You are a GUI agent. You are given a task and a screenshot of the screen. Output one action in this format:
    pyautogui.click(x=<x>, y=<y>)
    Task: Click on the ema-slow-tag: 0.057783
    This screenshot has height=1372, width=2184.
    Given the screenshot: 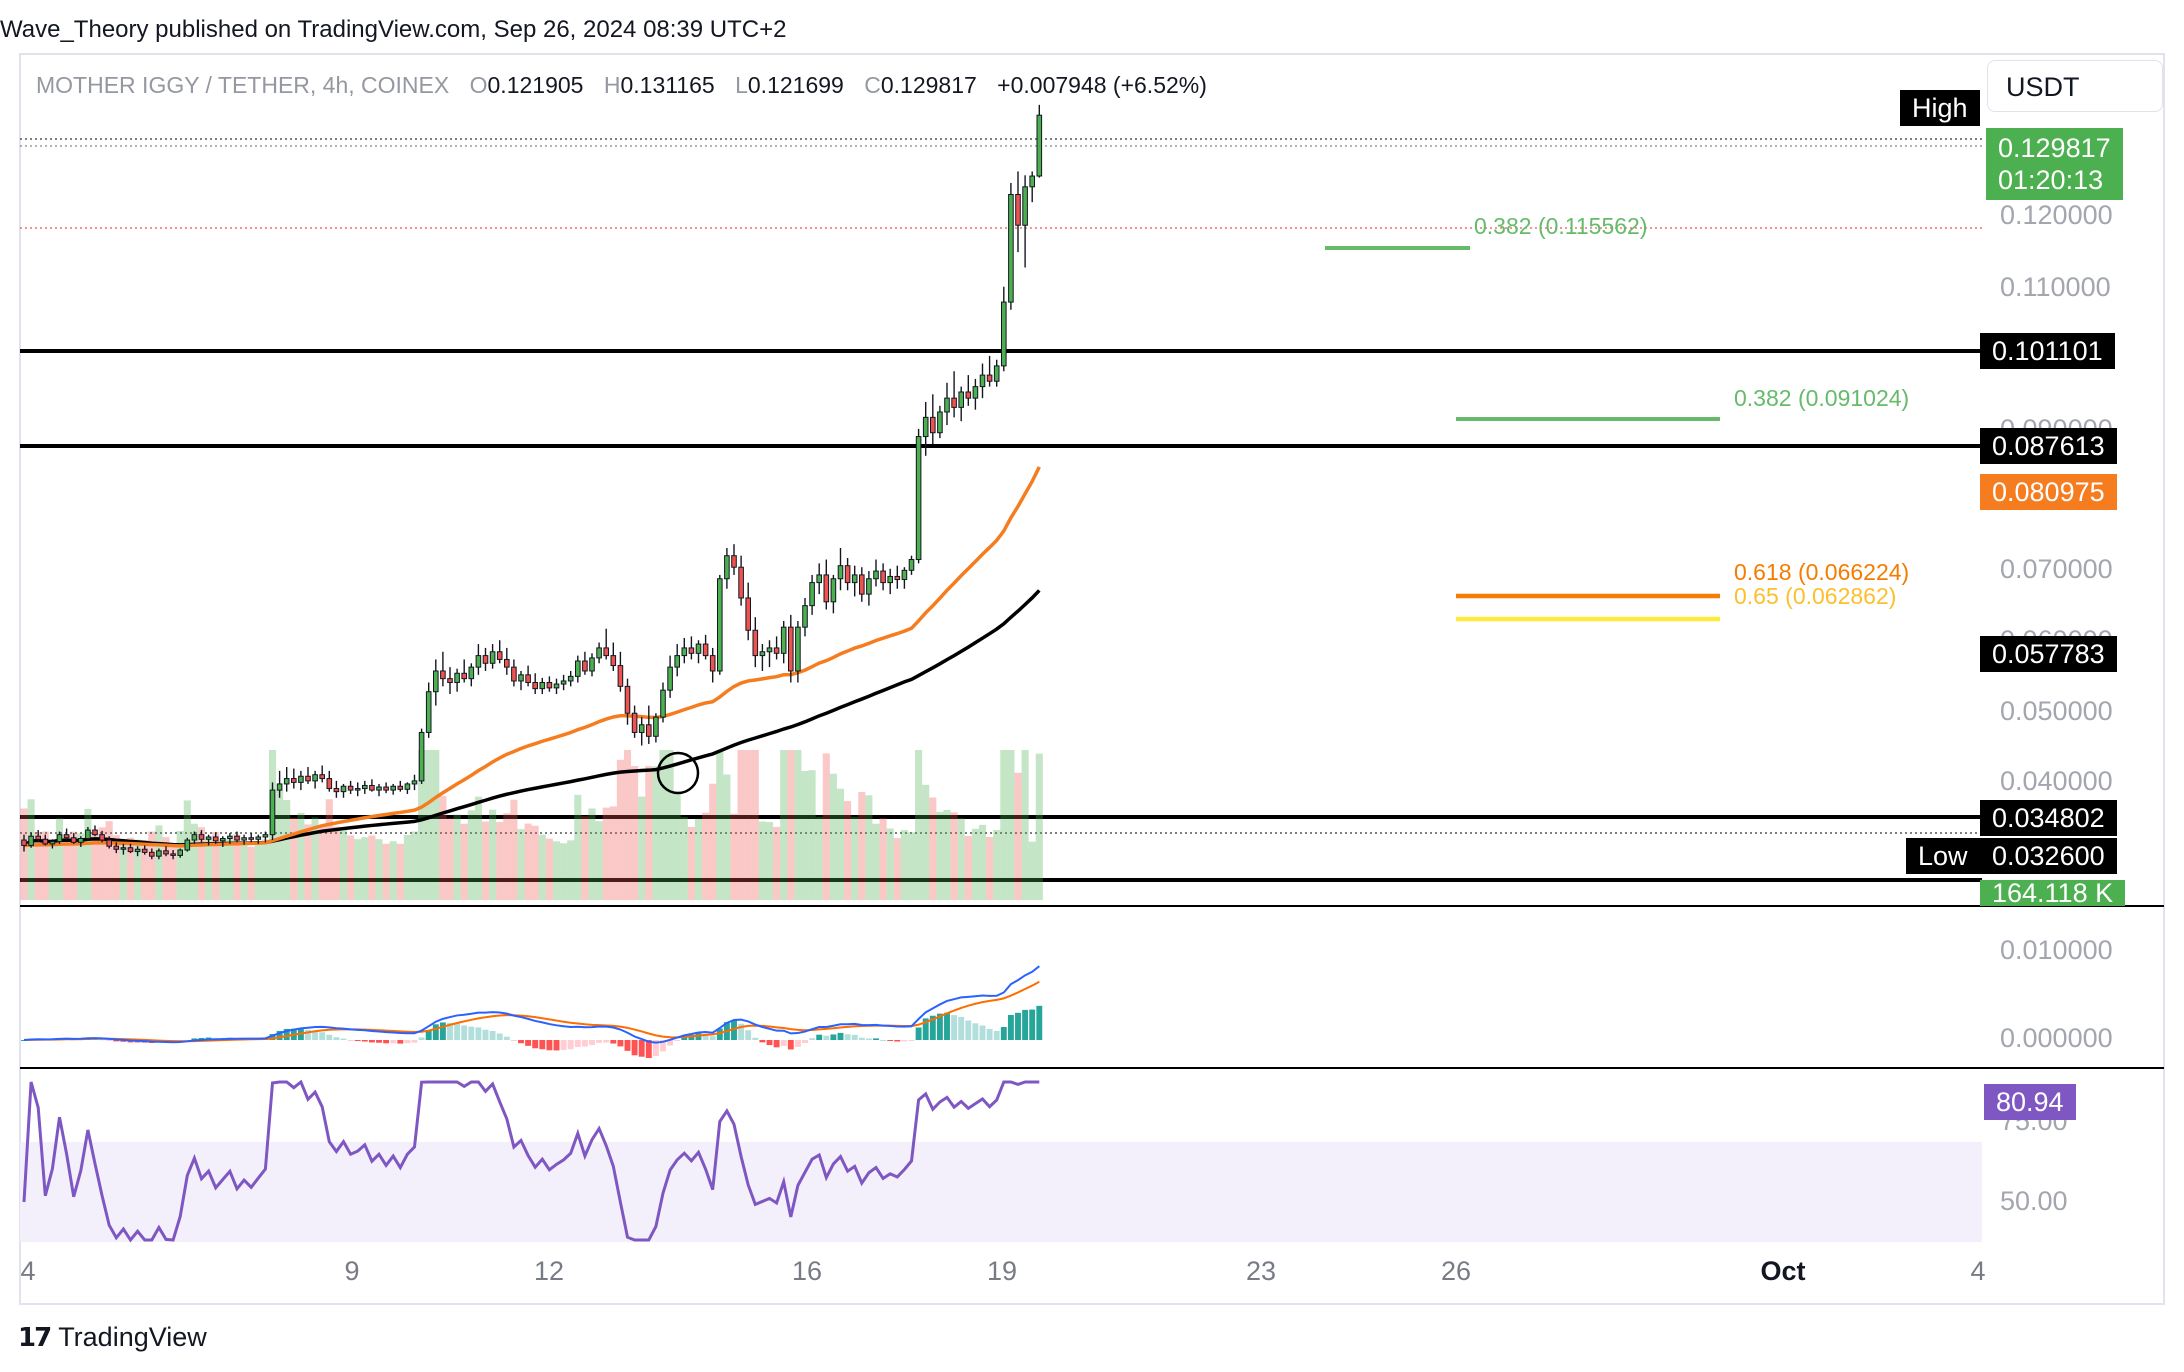 What is the action you would take?
    pyautogui.click(x=2048, y=654)
    